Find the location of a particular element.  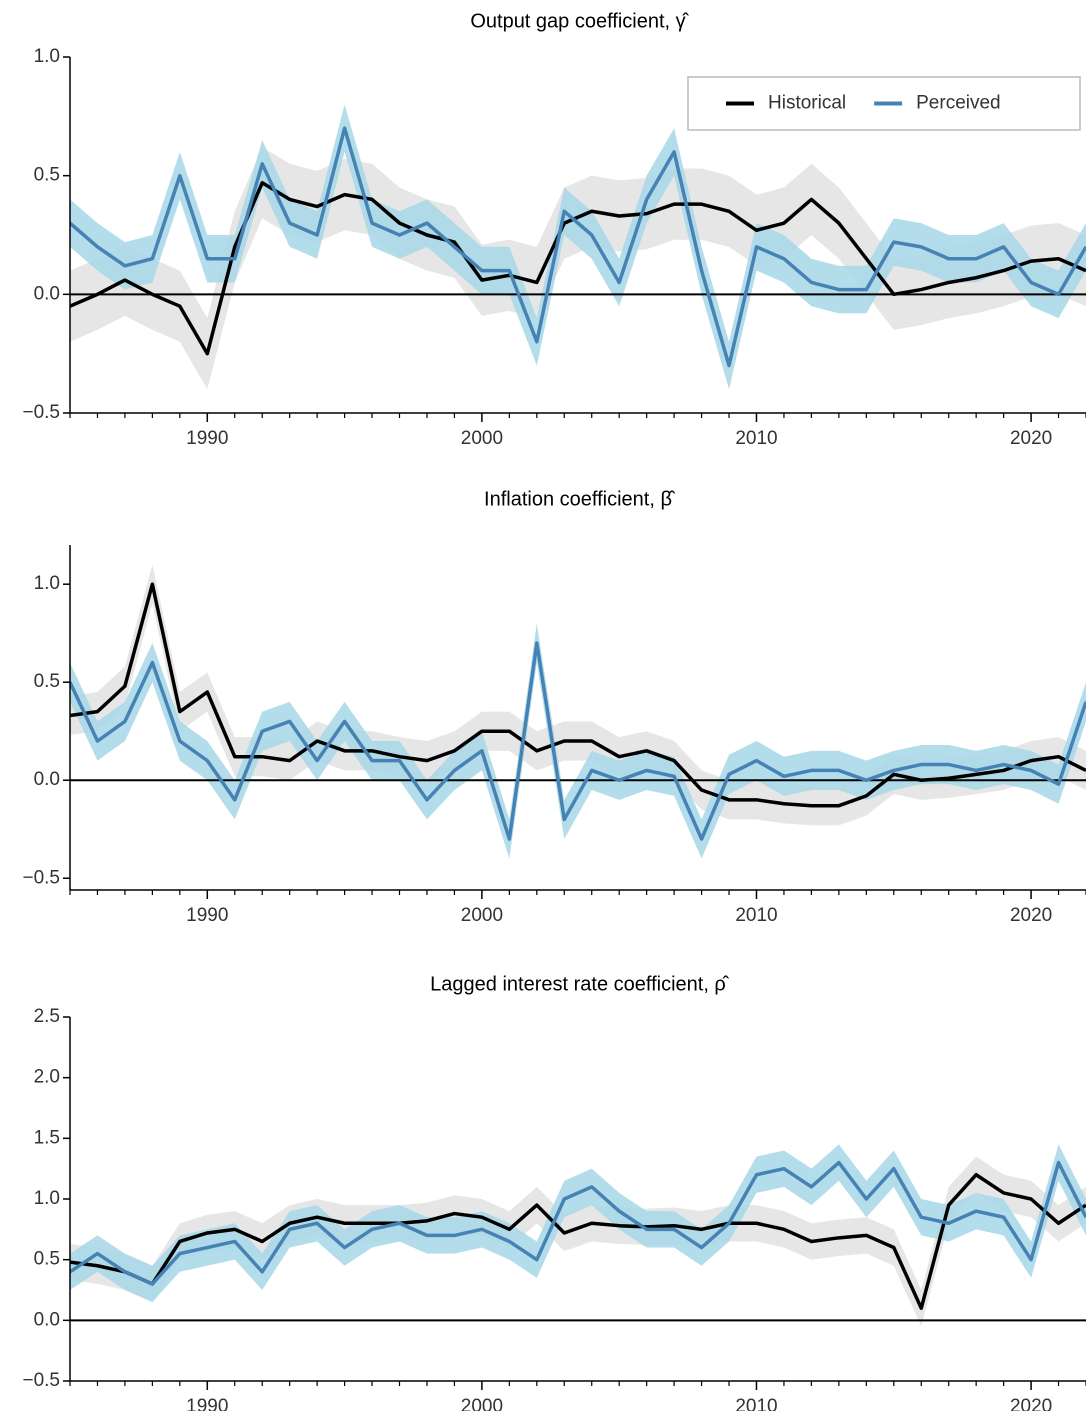

legend-label: Historical is located at coordinates (807, 103).